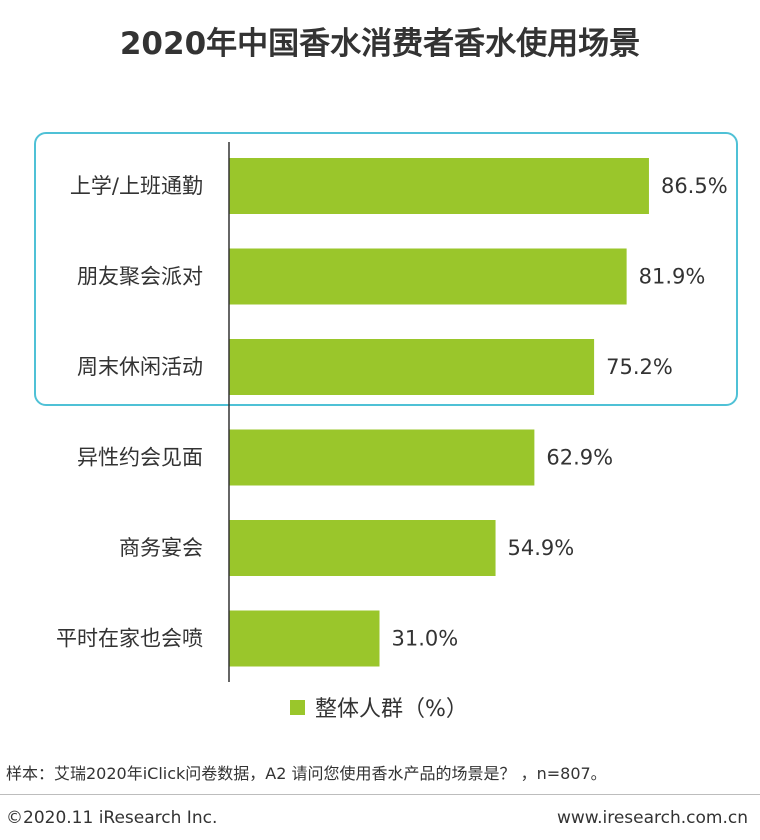  Describe the element at coordinates (672, 277) in the screenshot. I see `value-label-1: 81.9%` at that location.